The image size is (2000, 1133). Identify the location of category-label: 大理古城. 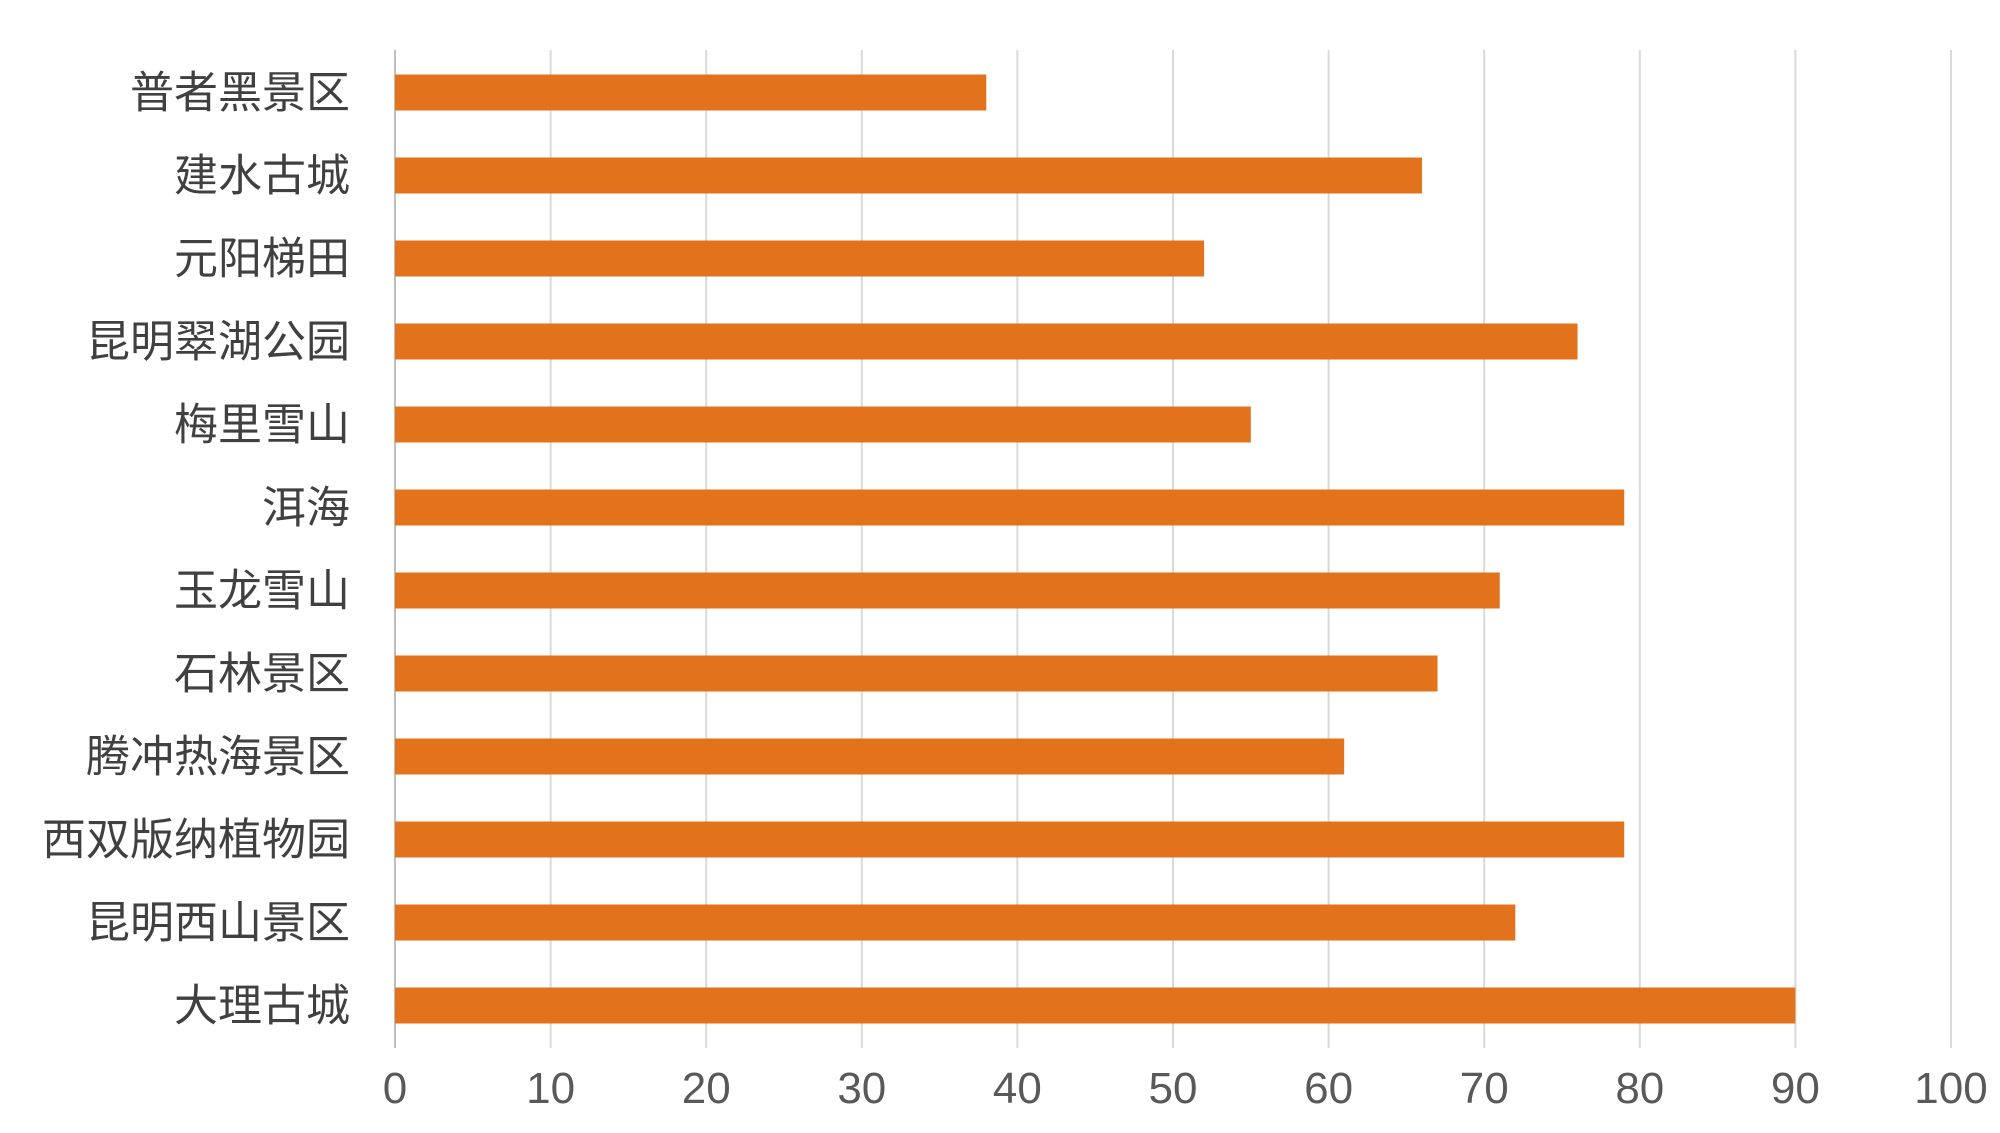
(262, 1006).